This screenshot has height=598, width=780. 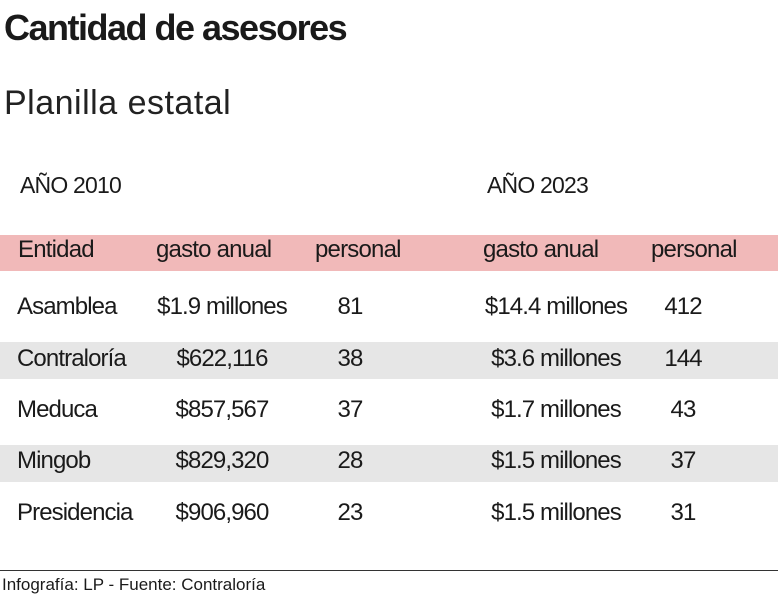 I want to click on entity-cell: Meduca, so click(x=57, y=409).